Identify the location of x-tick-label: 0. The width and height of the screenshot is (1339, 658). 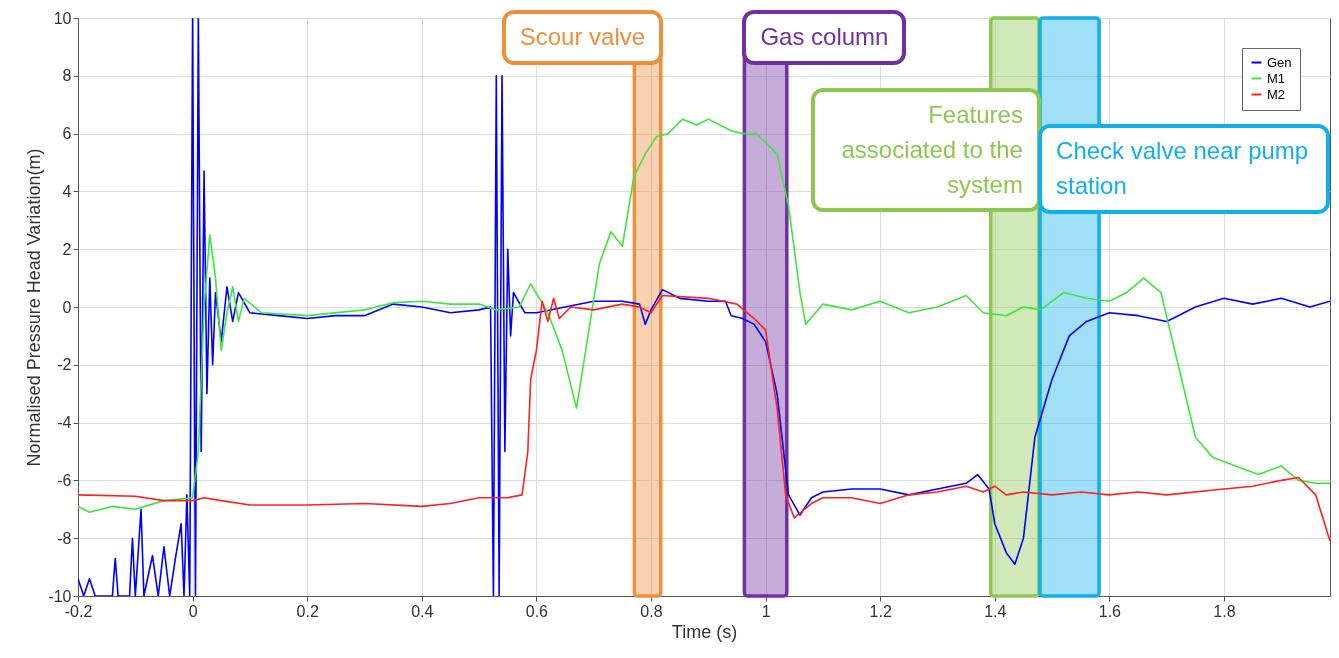
(193, 611).